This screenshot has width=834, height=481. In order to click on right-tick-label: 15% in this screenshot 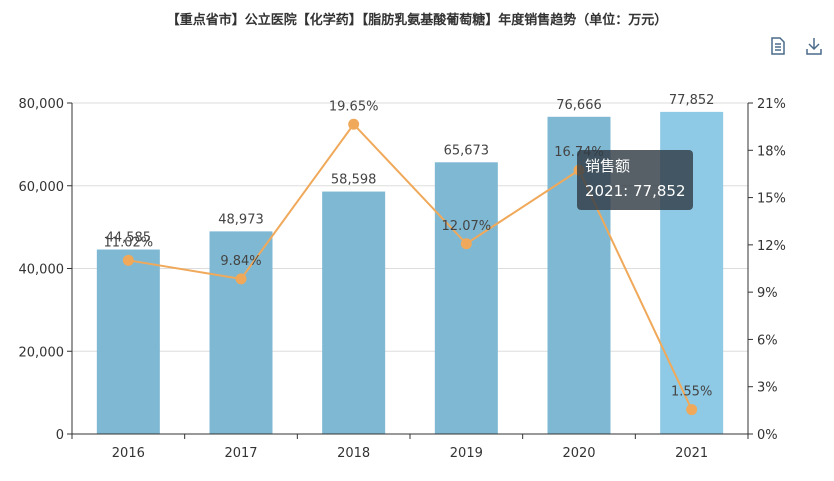, I will do `click(771, 199)`.